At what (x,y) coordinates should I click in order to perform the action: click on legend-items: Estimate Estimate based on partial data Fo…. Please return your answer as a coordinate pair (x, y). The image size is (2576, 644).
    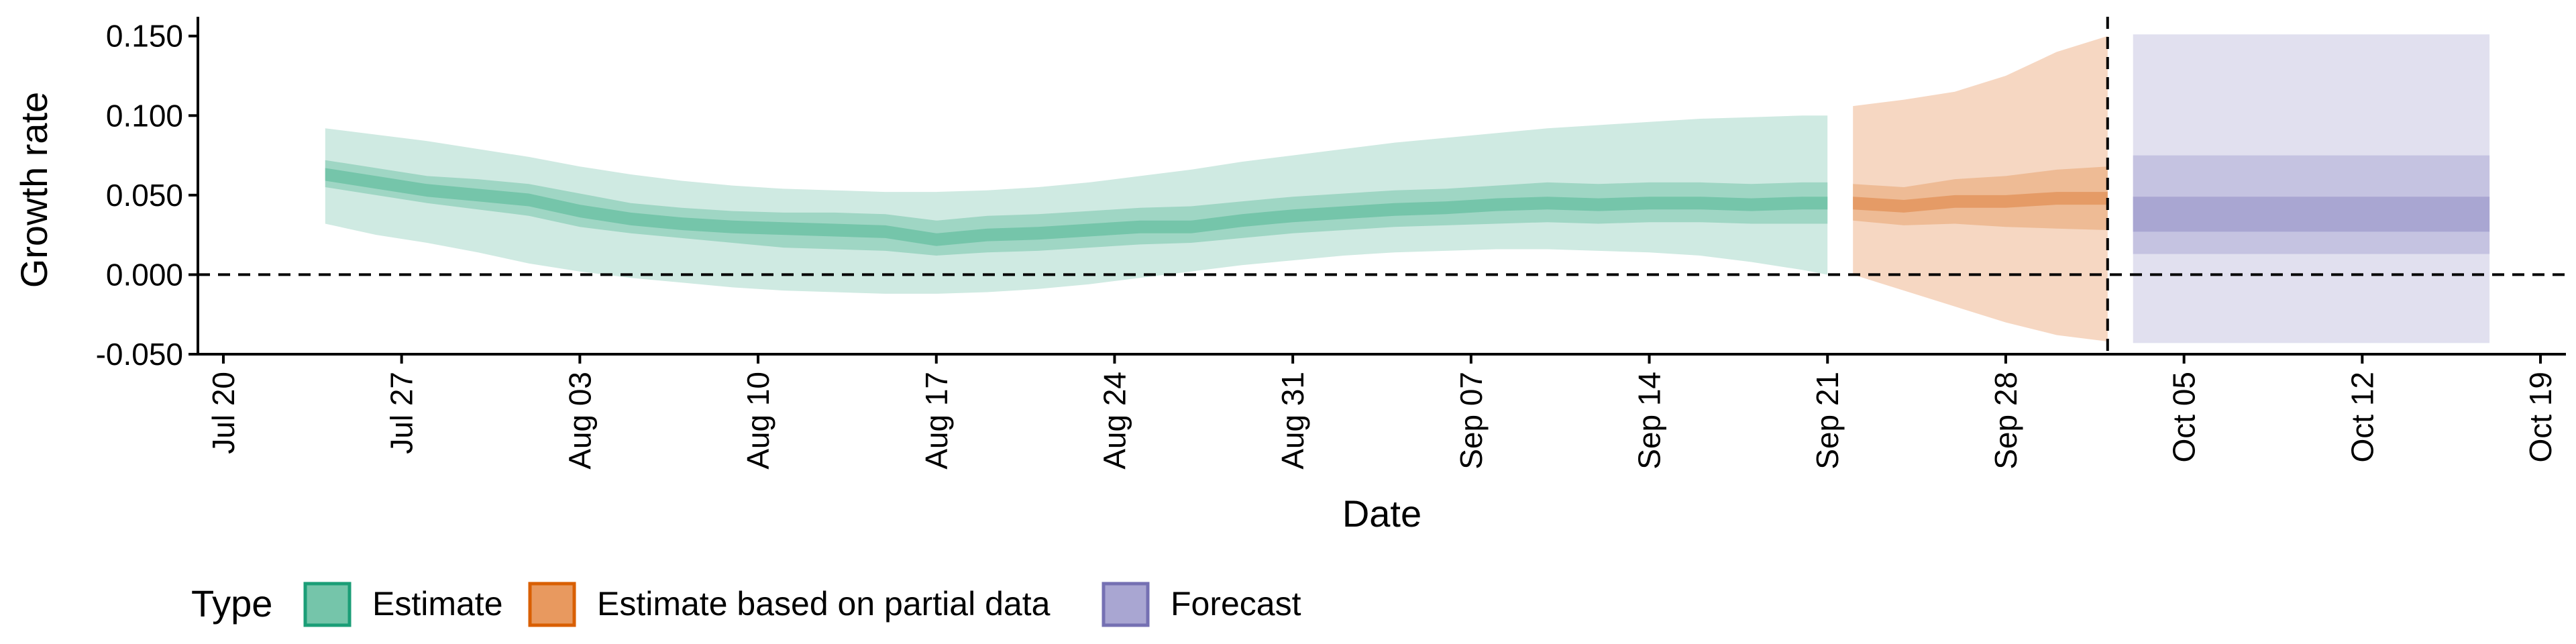
    Looking at the image, I should click on (802, 604).